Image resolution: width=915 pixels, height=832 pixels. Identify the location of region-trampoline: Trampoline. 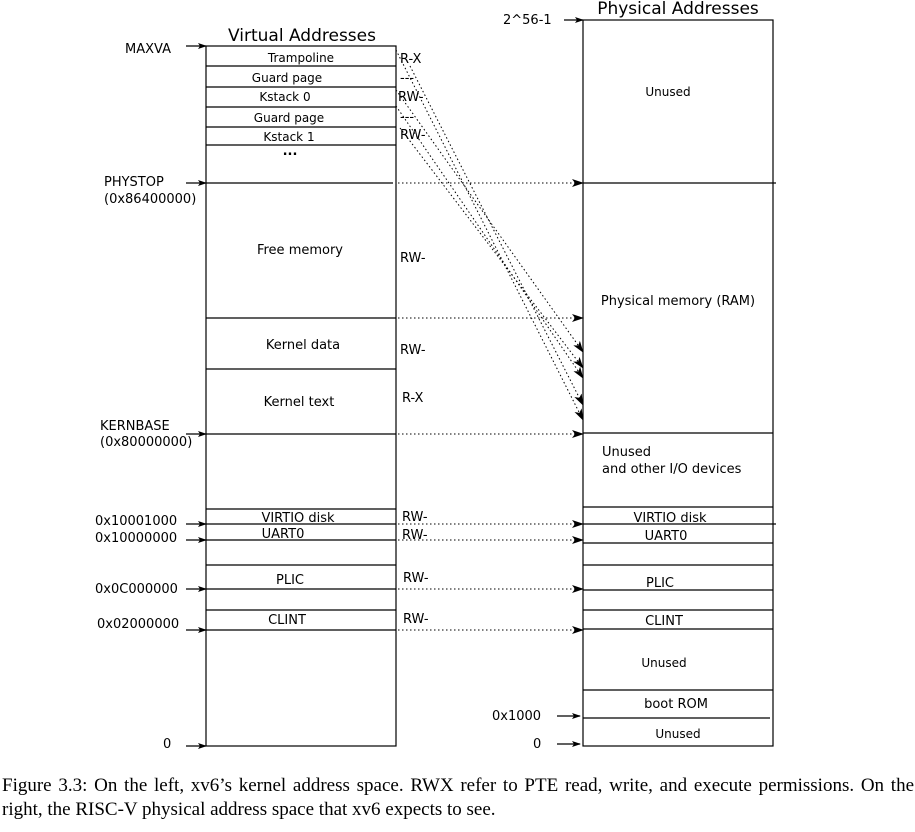
(300, 58).